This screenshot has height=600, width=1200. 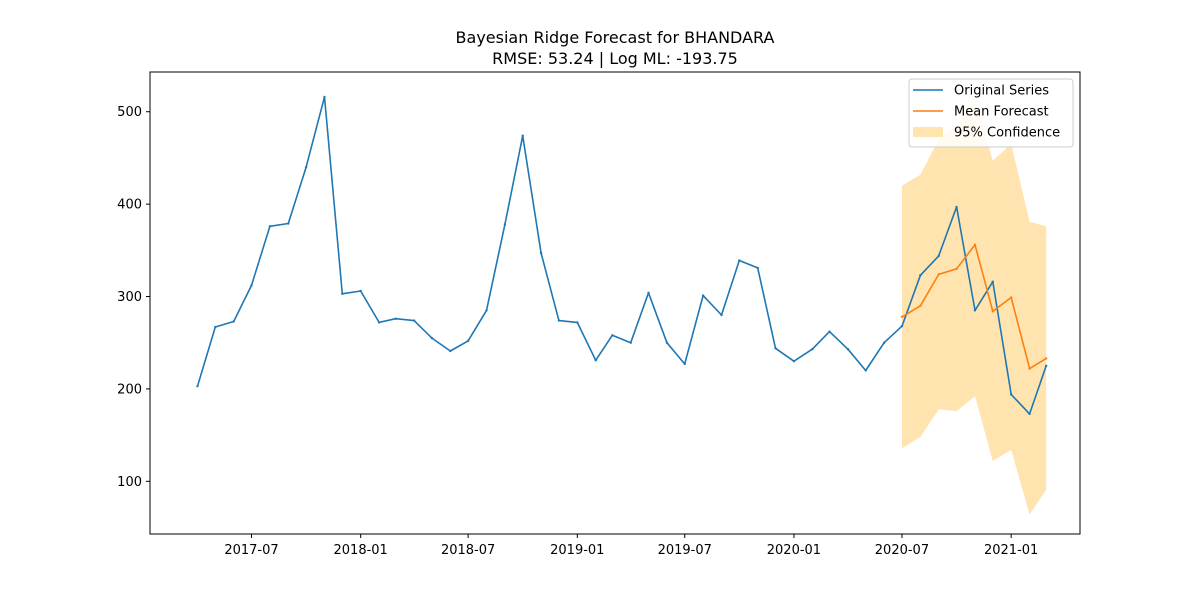 What do you see at coordinates (251, 550) in the screenshot?
I see `x-tick-label: 2017-07` at bounding box center [251, 550].